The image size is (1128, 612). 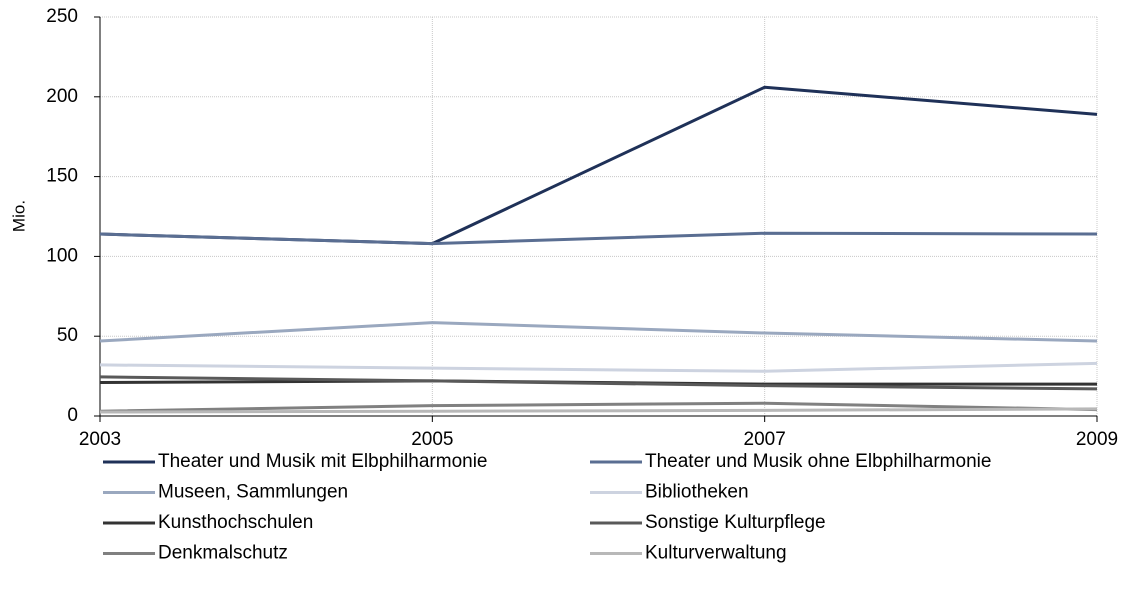 What do you see at coordinates (235, 522) in the screenshot?
I see `legend-label: Kunsthochschulen` at bounding box center [235, 522].